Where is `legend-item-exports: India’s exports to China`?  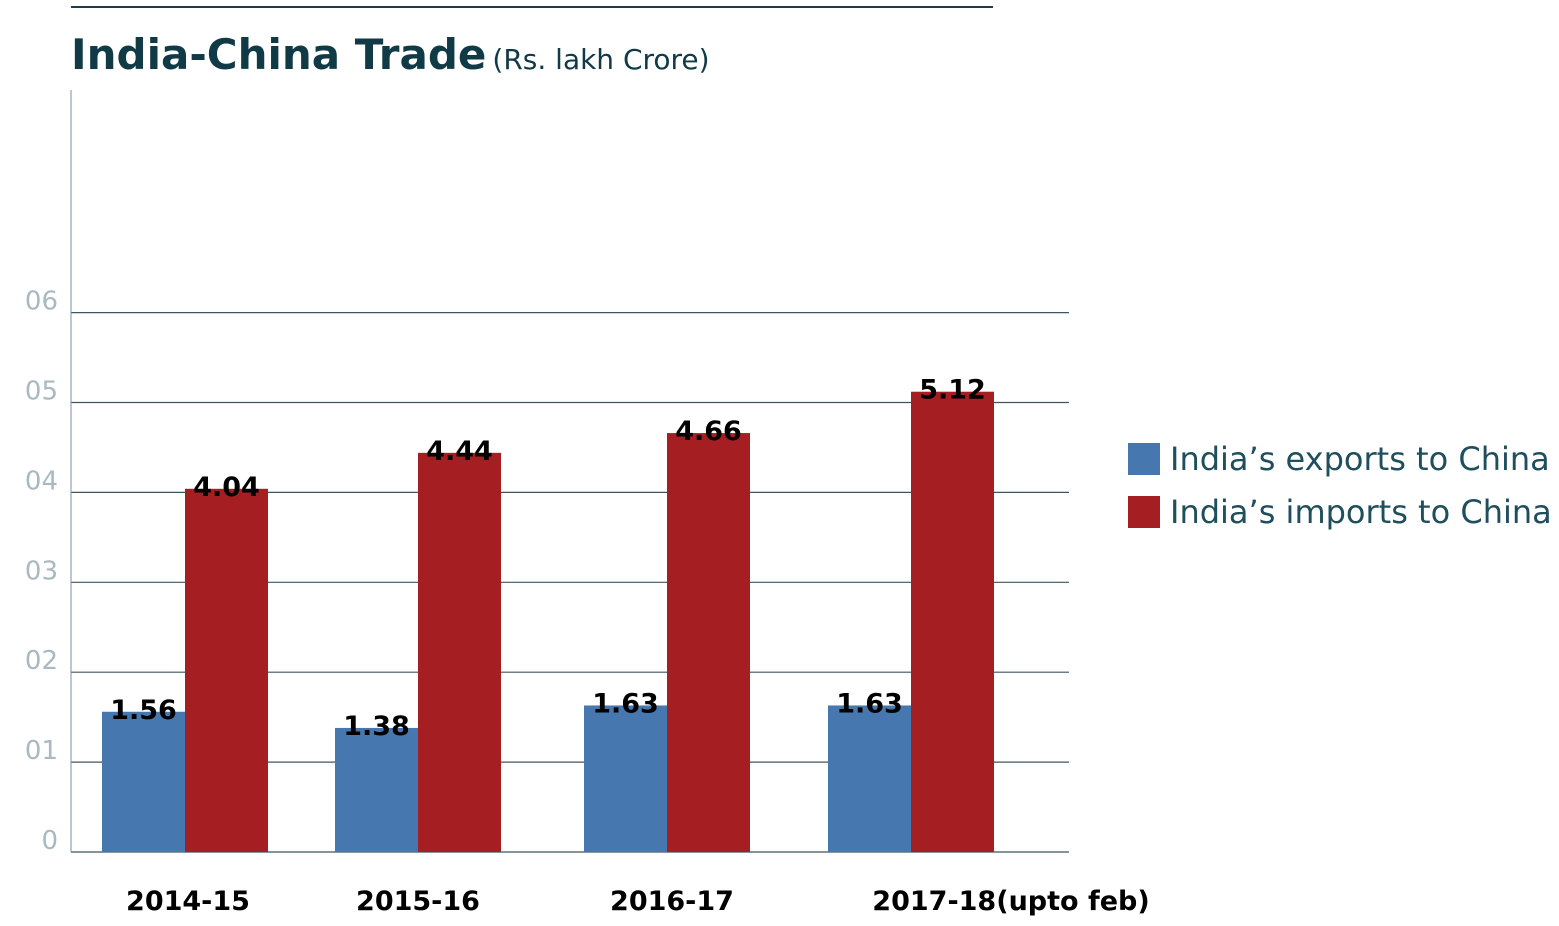 legend-item-exports: India’s exports to China is located at coordinates (1340, 458).